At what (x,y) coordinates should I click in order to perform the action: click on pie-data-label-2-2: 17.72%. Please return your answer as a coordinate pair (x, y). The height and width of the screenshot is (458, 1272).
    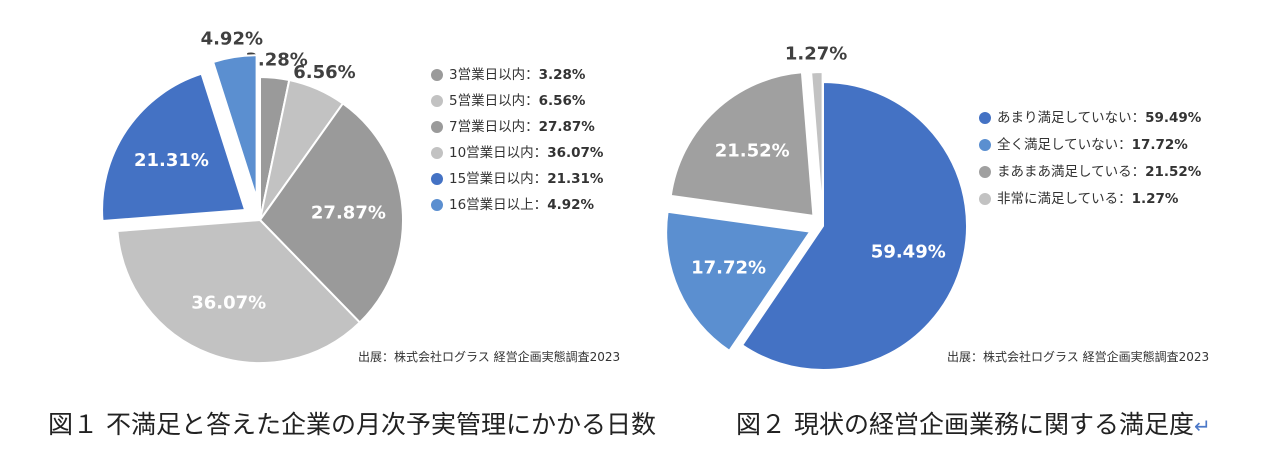
    Looking at the image, I should click on (728, 267).